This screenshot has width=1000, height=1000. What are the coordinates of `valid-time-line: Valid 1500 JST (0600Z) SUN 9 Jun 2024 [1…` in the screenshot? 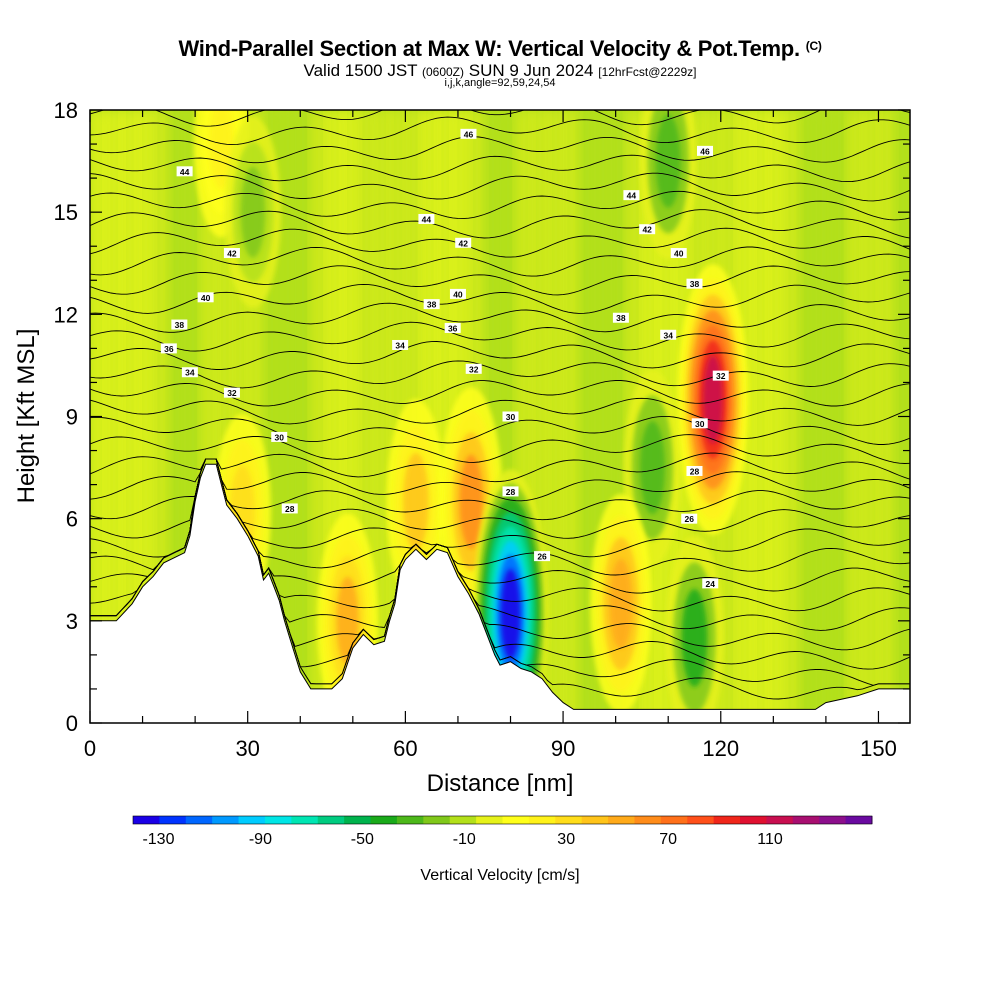 It's located at (500, 71).